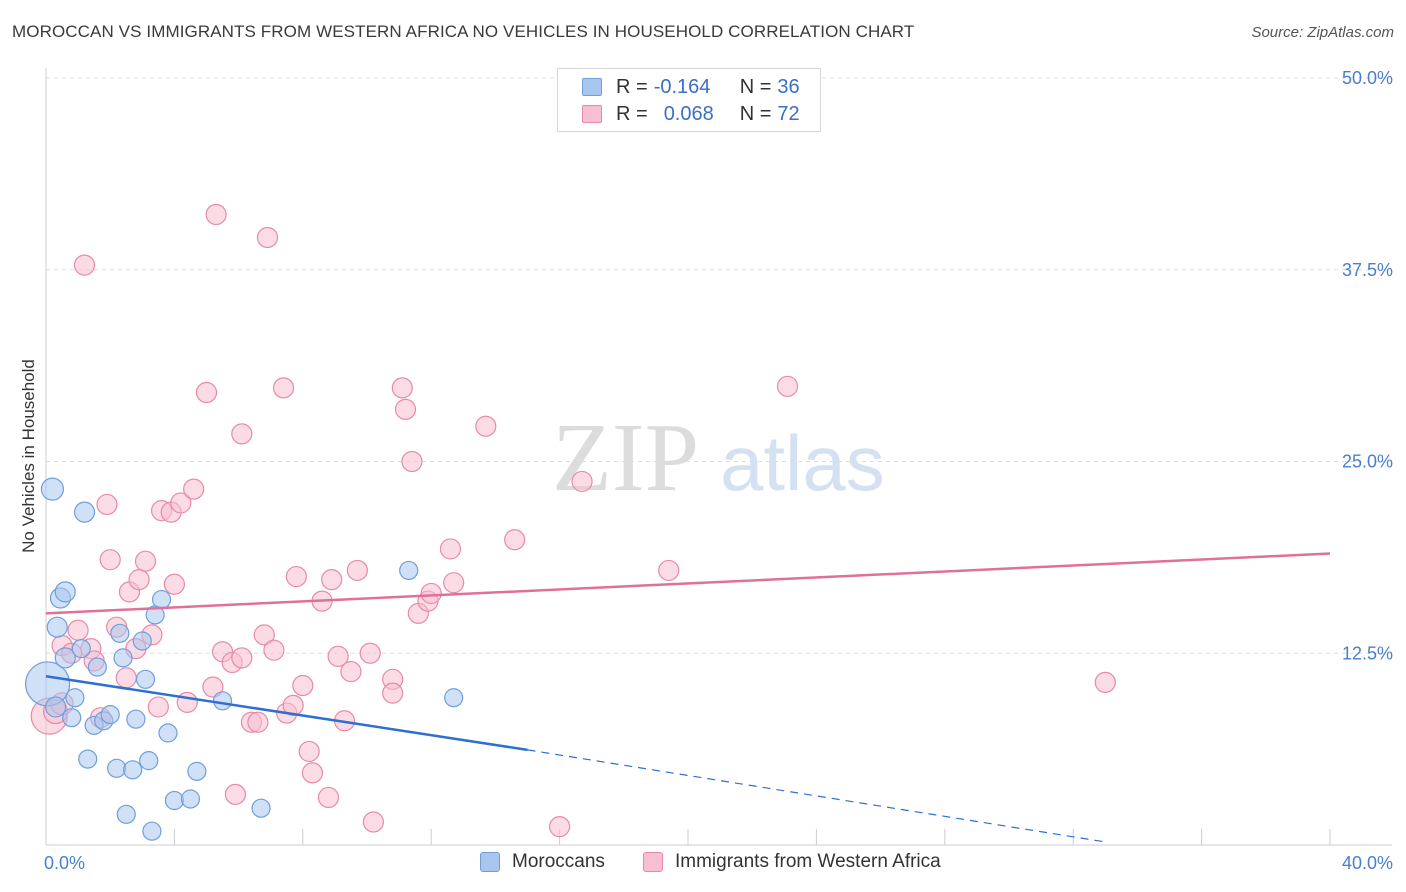 The height and width of the screenshot is (892, 1406). I want to click on x-tick-label: 40.0%, so click(1367, 863).